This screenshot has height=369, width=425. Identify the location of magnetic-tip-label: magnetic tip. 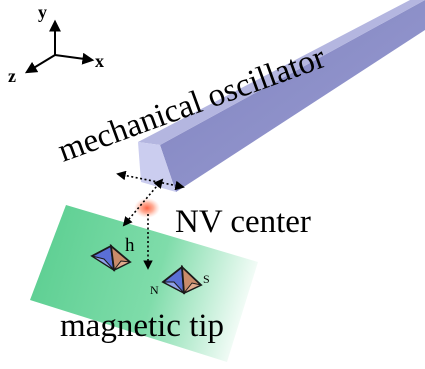
(142, 326).